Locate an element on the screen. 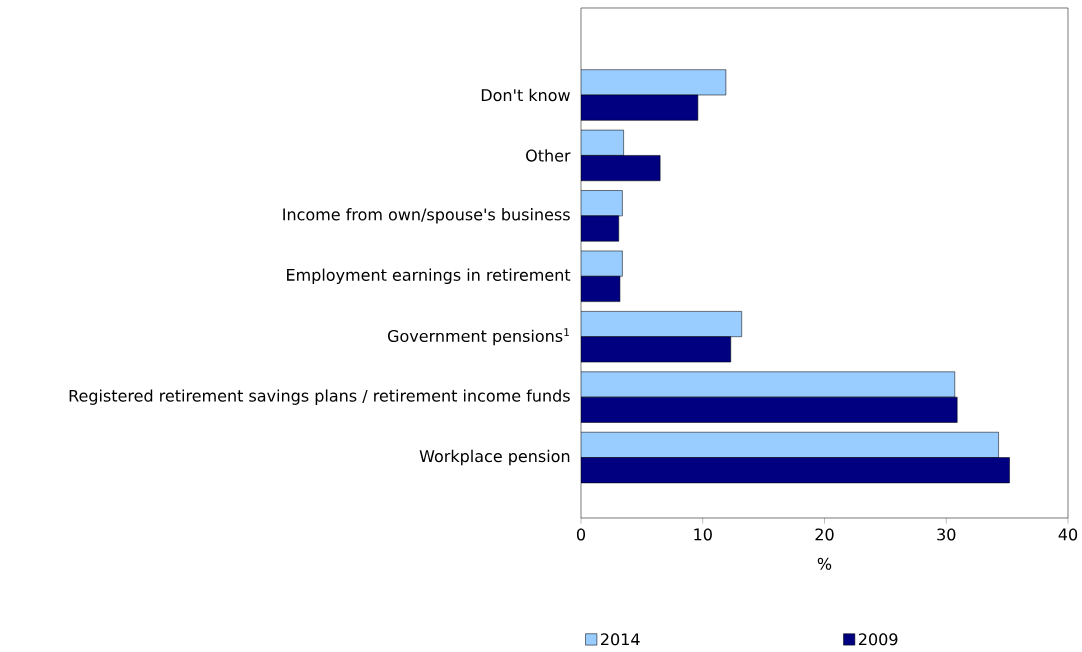 This screenshot has width=1082, height=652. x-tick-label: 0 is located at coordinates (581, 534).